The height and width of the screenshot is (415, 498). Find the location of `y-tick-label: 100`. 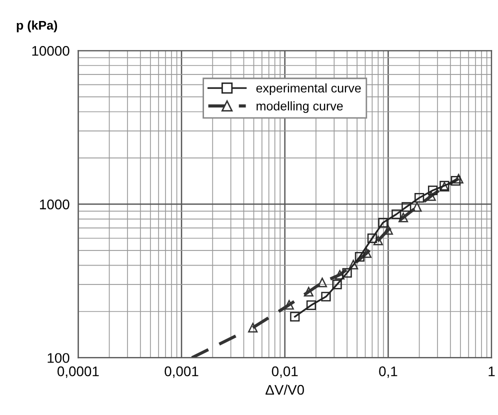

y-tick-label: 100 is located at coordinates (59, 358).